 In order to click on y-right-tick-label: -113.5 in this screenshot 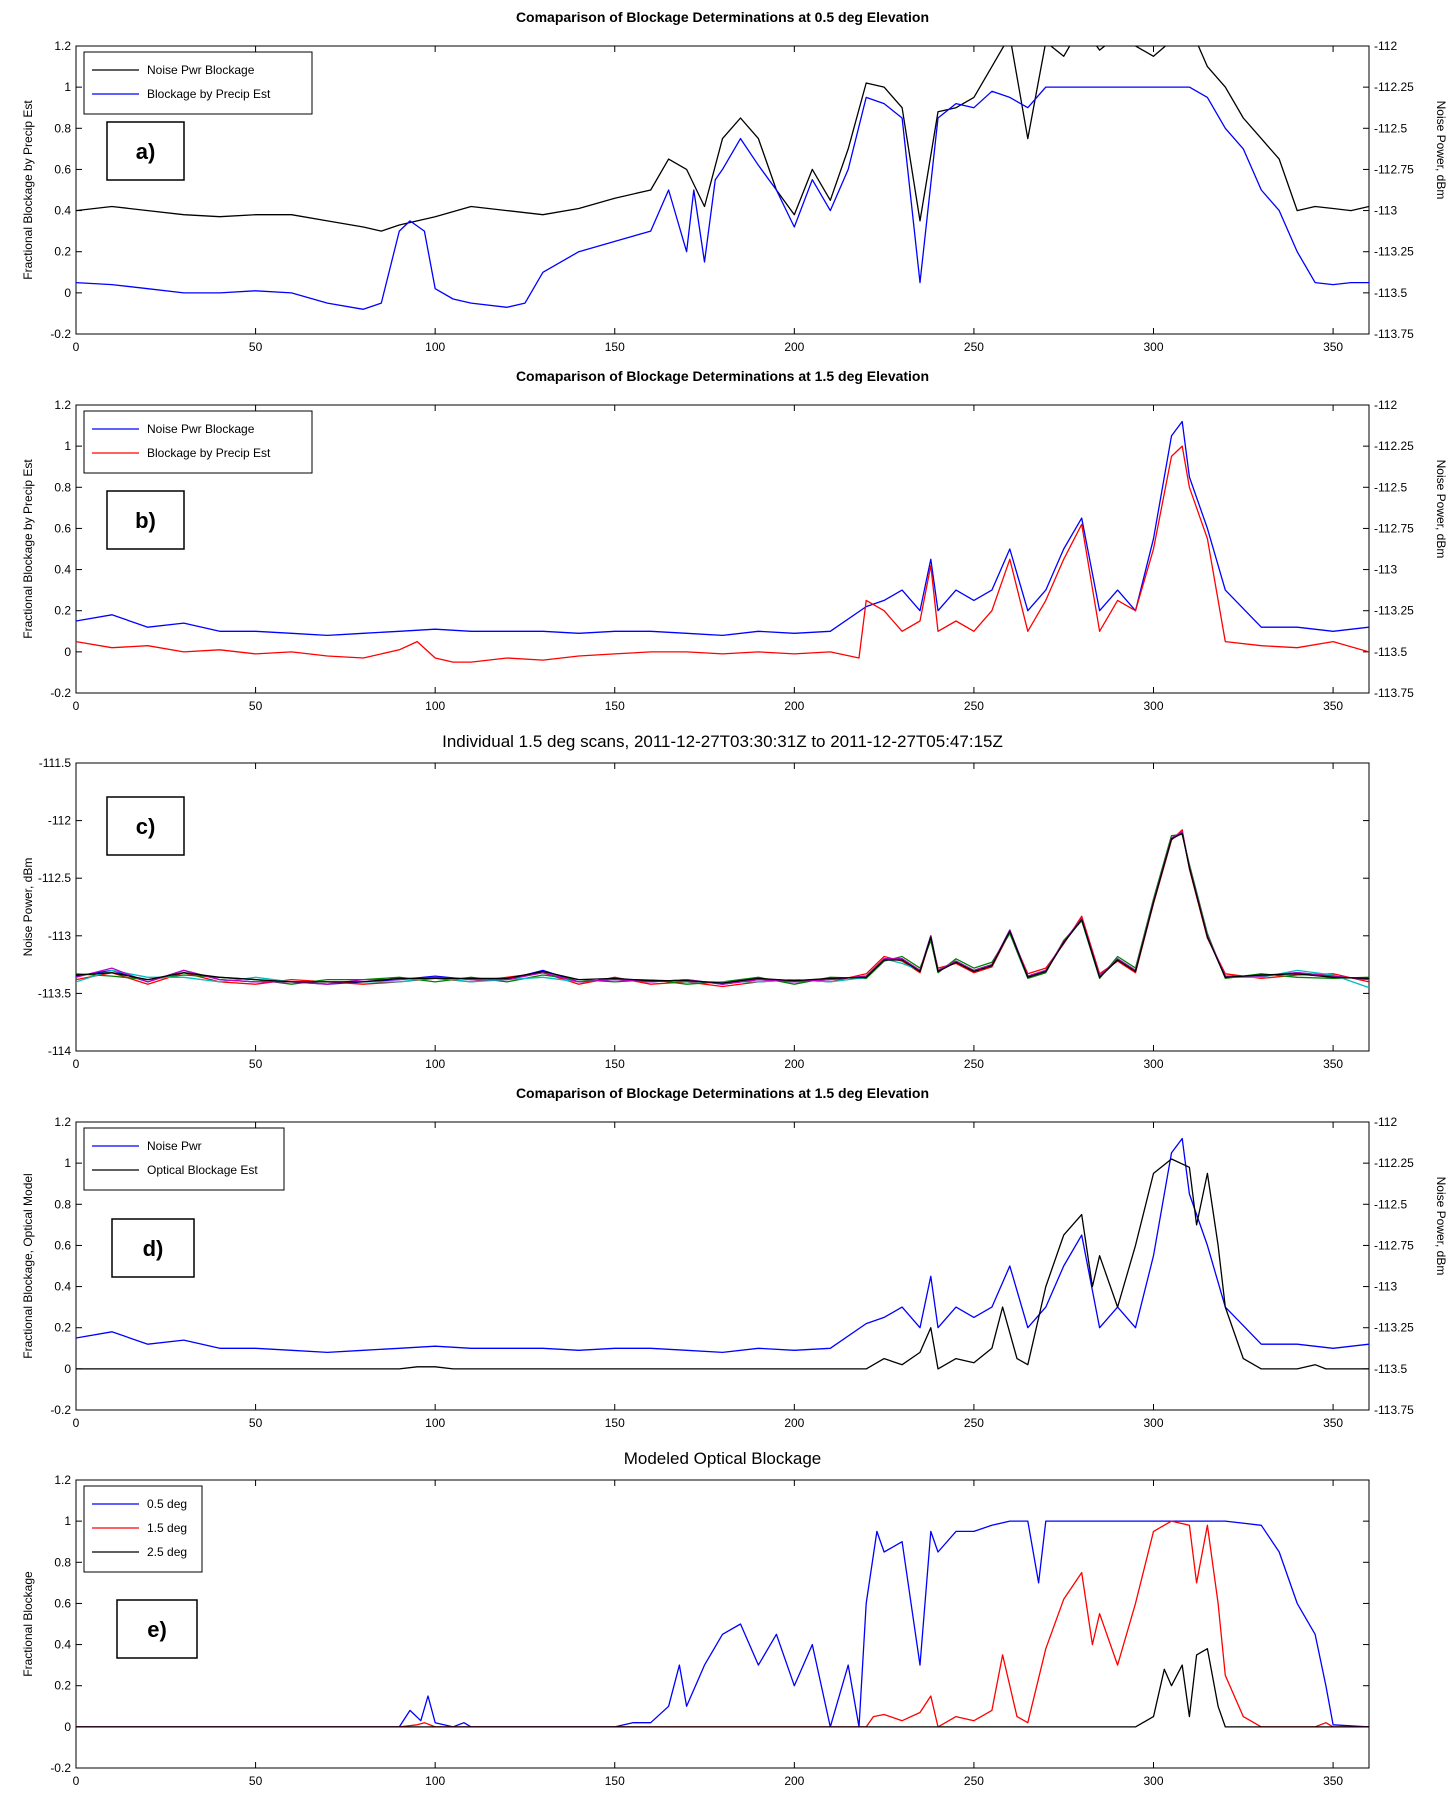, I will do `click(1390, 652)`.